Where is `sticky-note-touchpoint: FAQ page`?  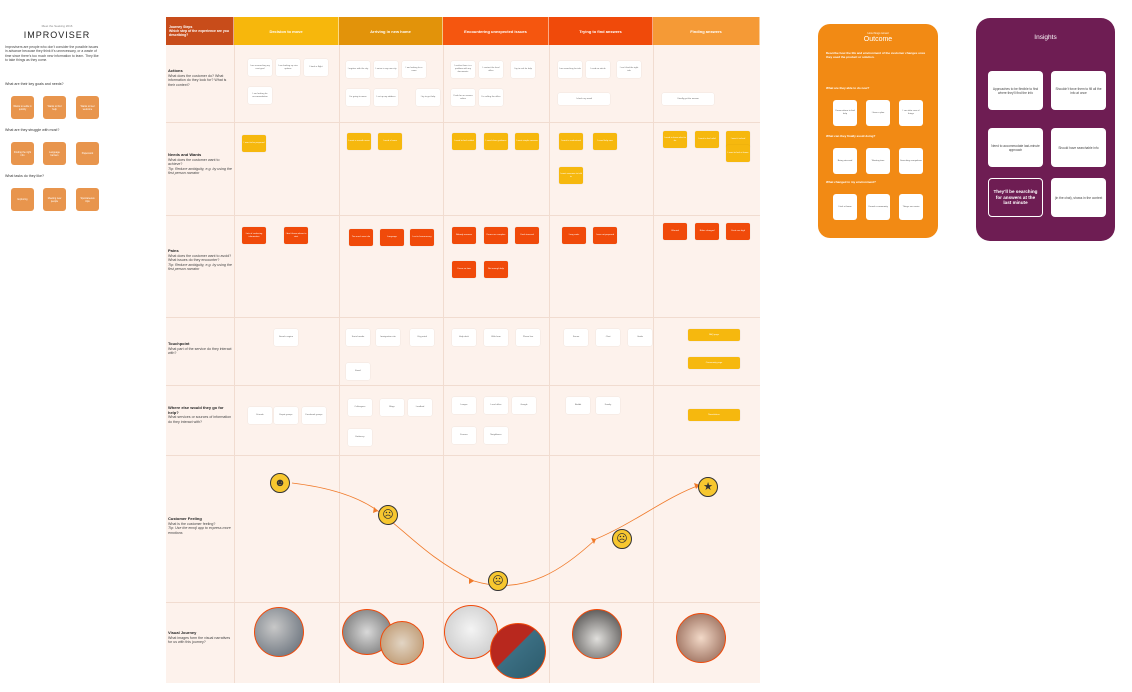
sticky-note-touchpoint: FAQ page is located at coordinates (714, 335).